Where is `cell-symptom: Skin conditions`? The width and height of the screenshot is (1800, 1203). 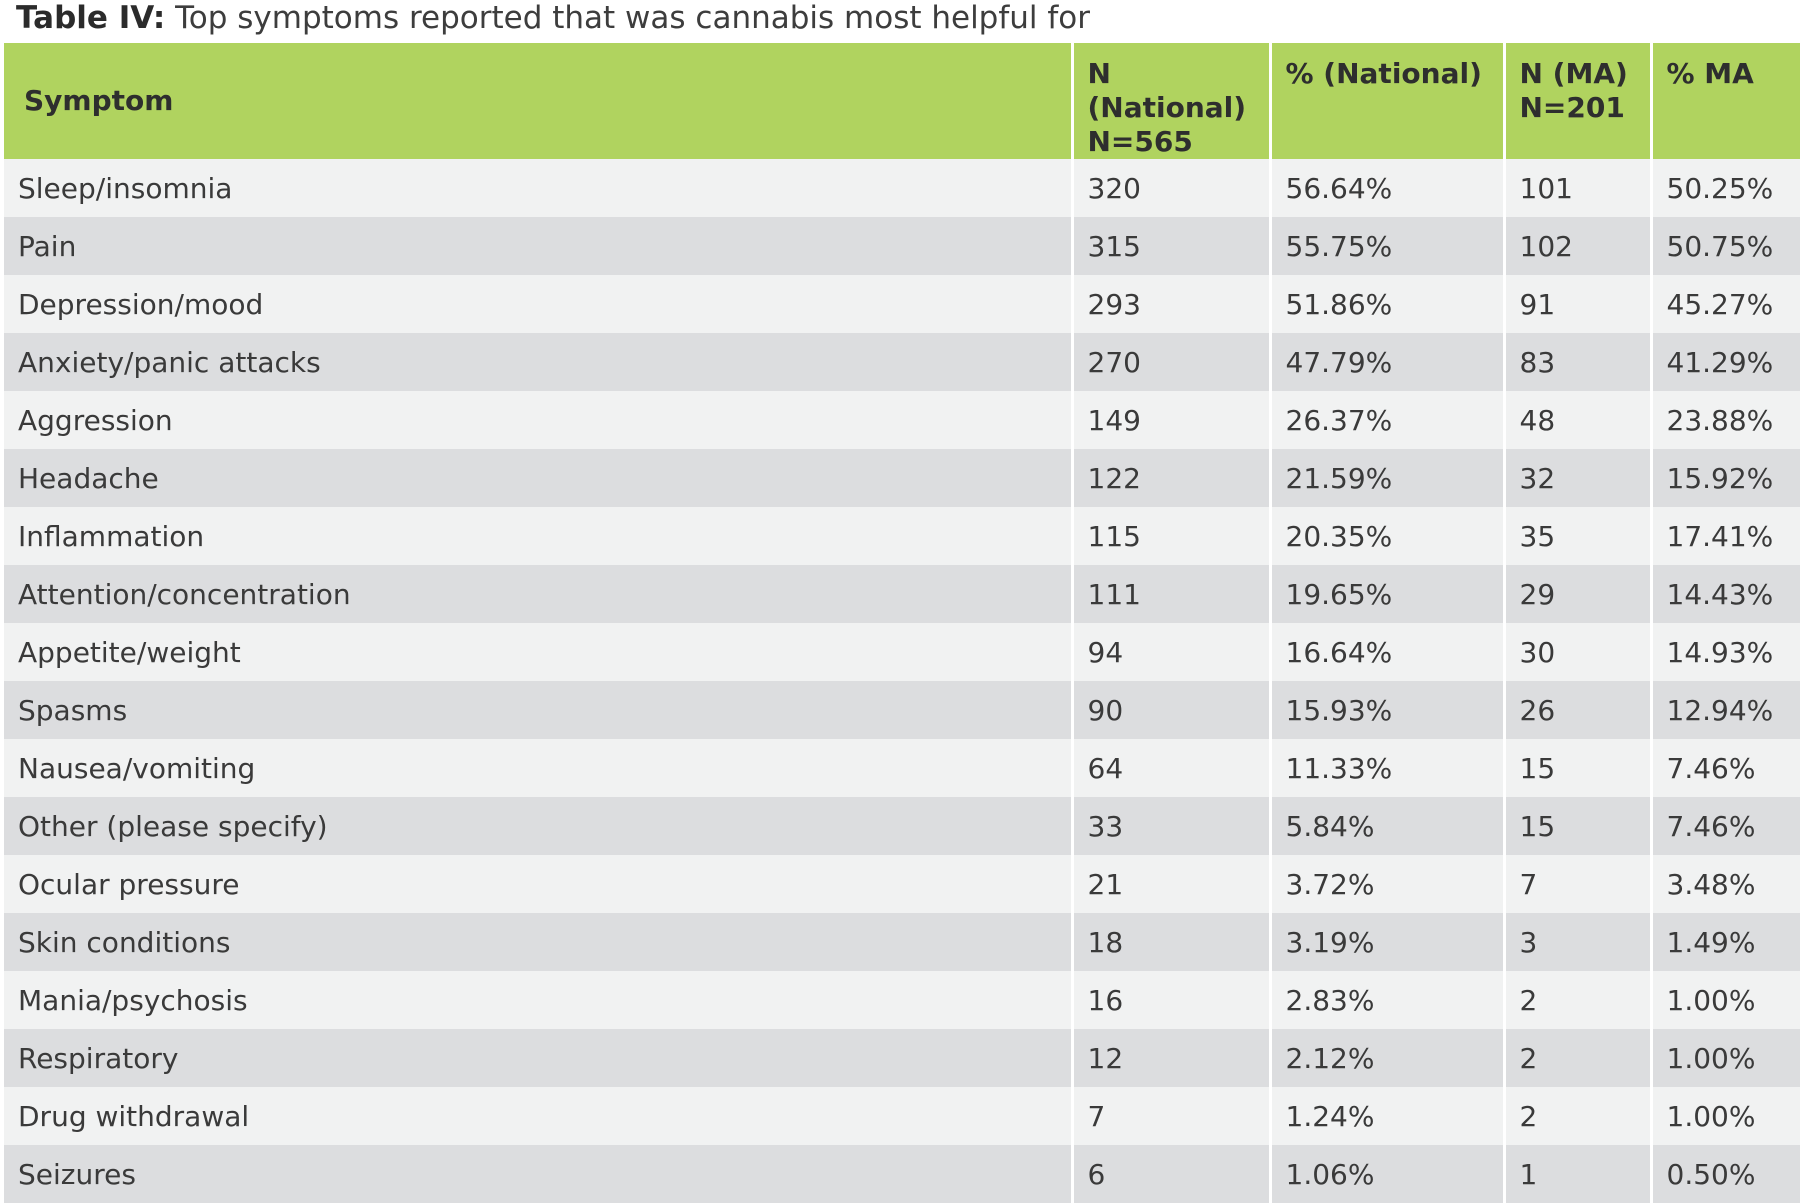
cell-symptom: Skin conditions is located at coordinates (538, 942).